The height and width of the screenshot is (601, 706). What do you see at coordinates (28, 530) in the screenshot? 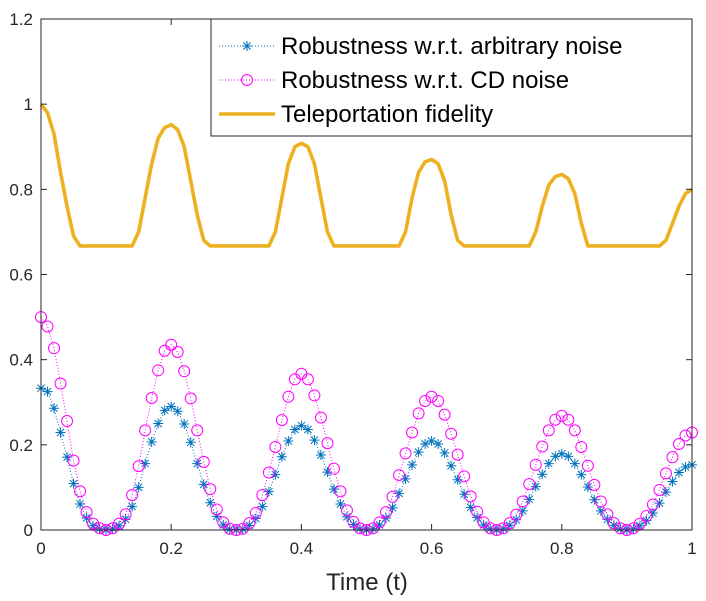
I see `y-tick-label: 0` at bounding box center [28, 530].